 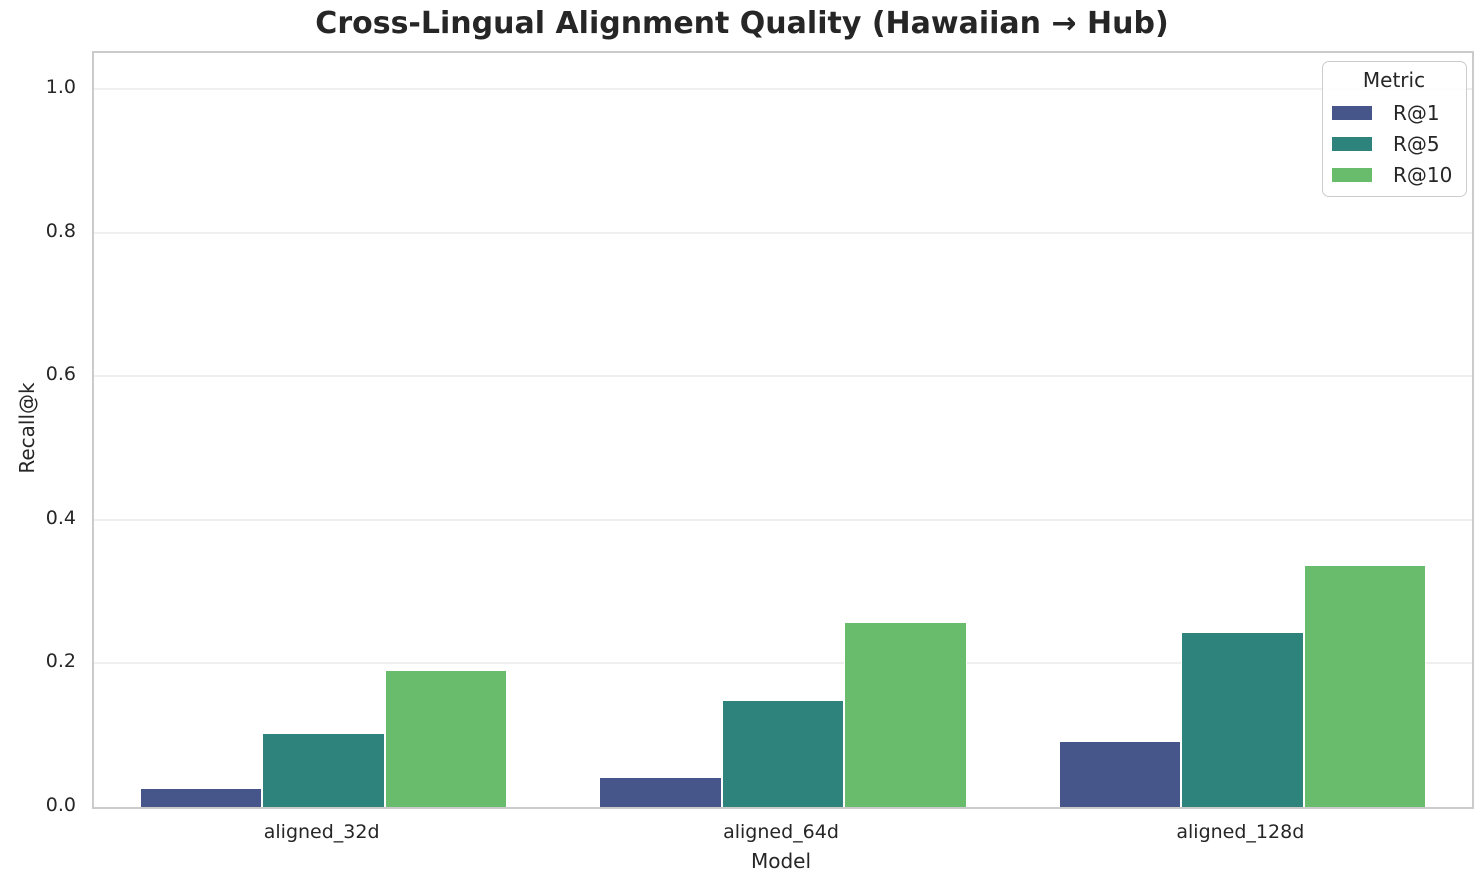 What do you see at coordinates (60, 805) in the screenshot?
I see `y-tick-label: 0.0` at bounding box center [60, 805].